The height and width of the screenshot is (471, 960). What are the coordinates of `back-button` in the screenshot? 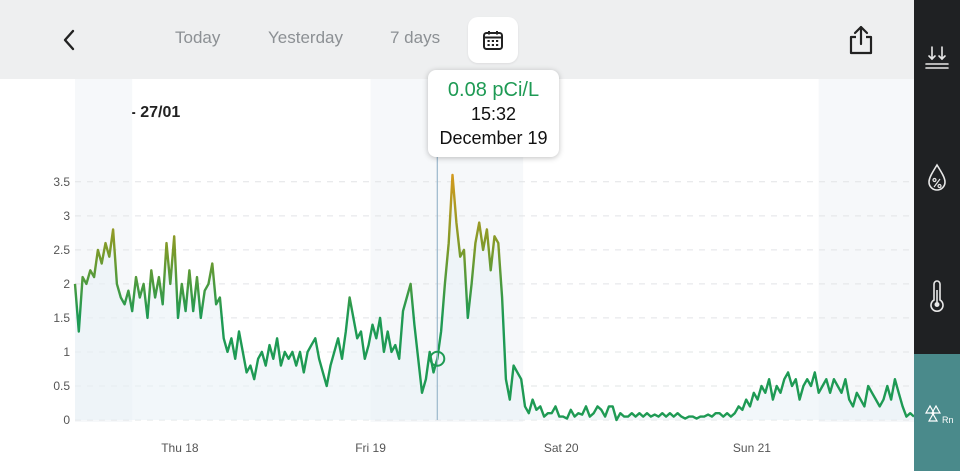 It's located at (69, 40).